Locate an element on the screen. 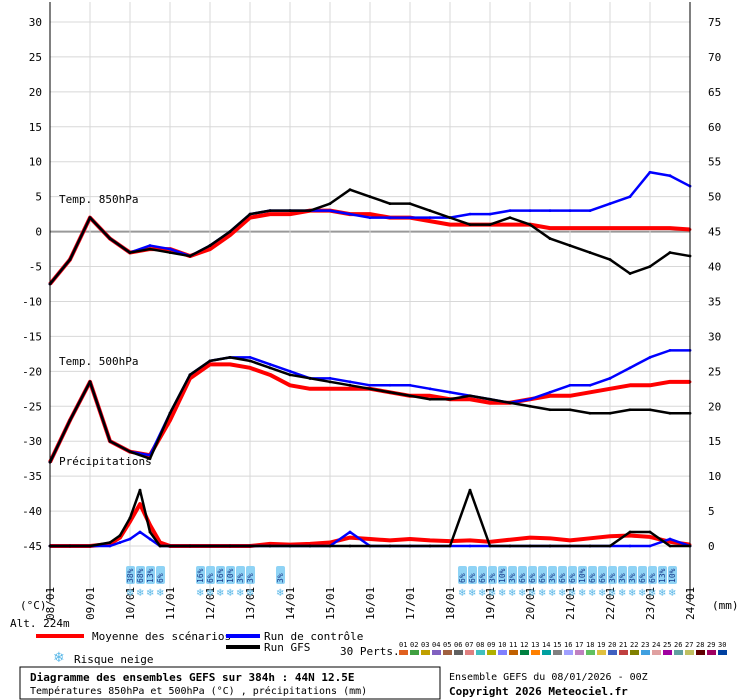 This screenshot has height=700, width=740. x-tick-label: 13/01 is located at coordinates (250, 603).